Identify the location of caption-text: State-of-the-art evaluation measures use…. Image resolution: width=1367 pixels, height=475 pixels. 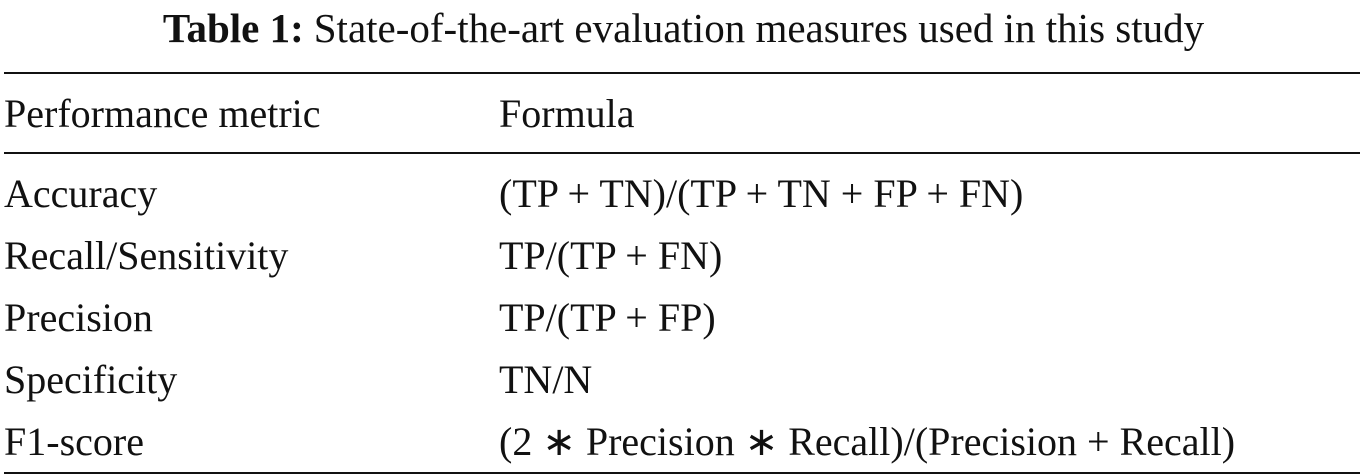
(759, 28).